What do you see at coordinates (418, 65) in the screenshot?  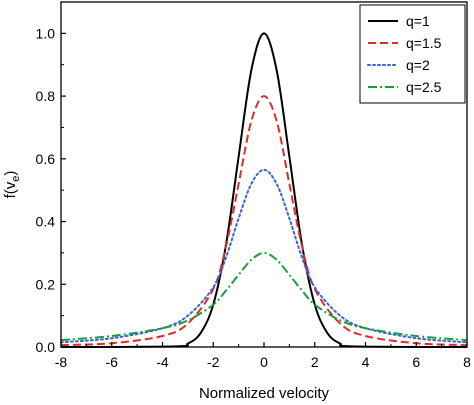 I see `legend-label-3: q=2` at bounding box center [418, 65].